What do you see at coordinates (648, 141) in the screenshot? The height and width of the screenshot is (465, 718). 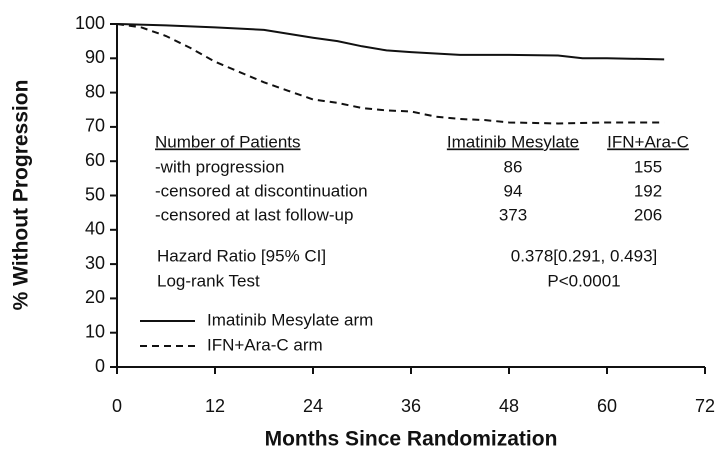 I see `table-header: IFN+Ara-C` at bounding box center [648, 141].